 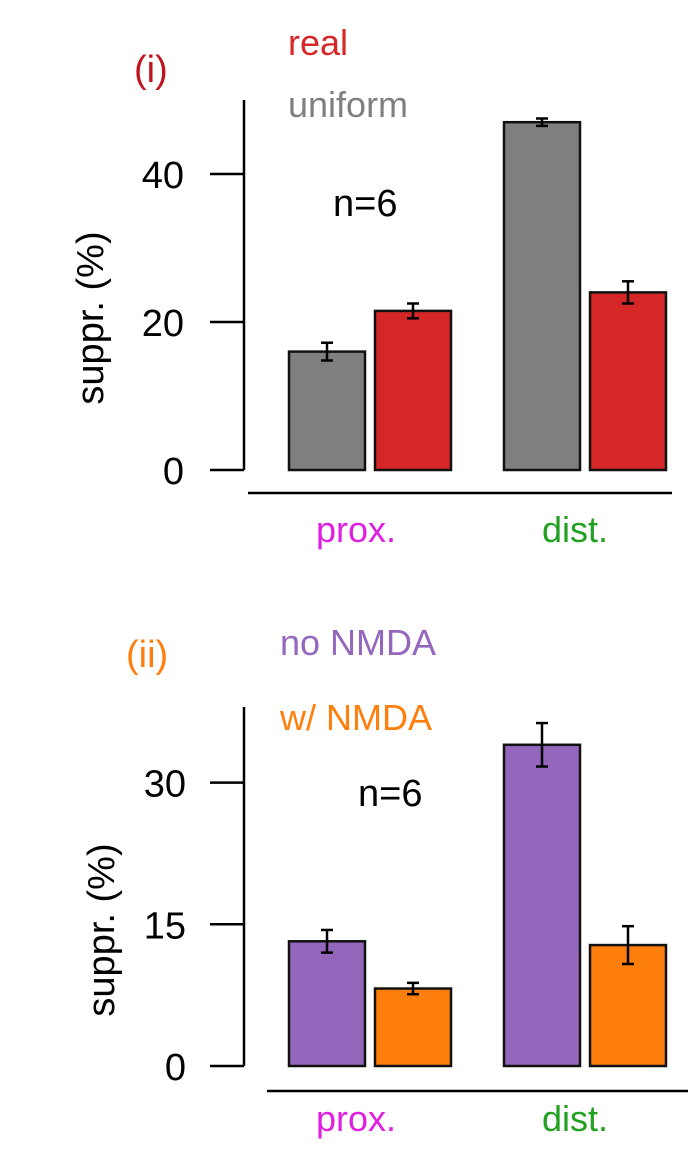 What do you see at coordinates (163, 176) in the screenshot?
I see `y-tick-label: 40` at bounding box center [163, 176].